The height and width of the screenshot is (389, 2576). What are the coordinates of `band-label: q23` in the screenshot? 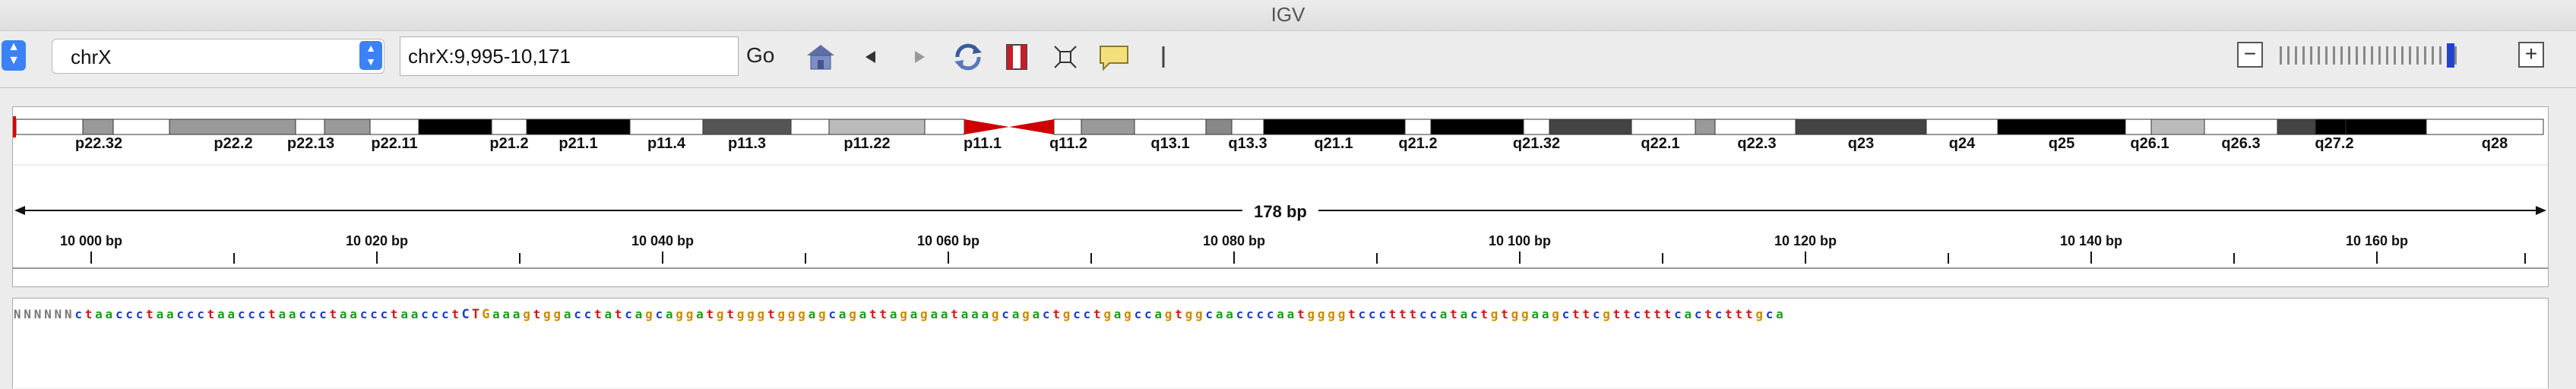 It's located at (1861, 143).